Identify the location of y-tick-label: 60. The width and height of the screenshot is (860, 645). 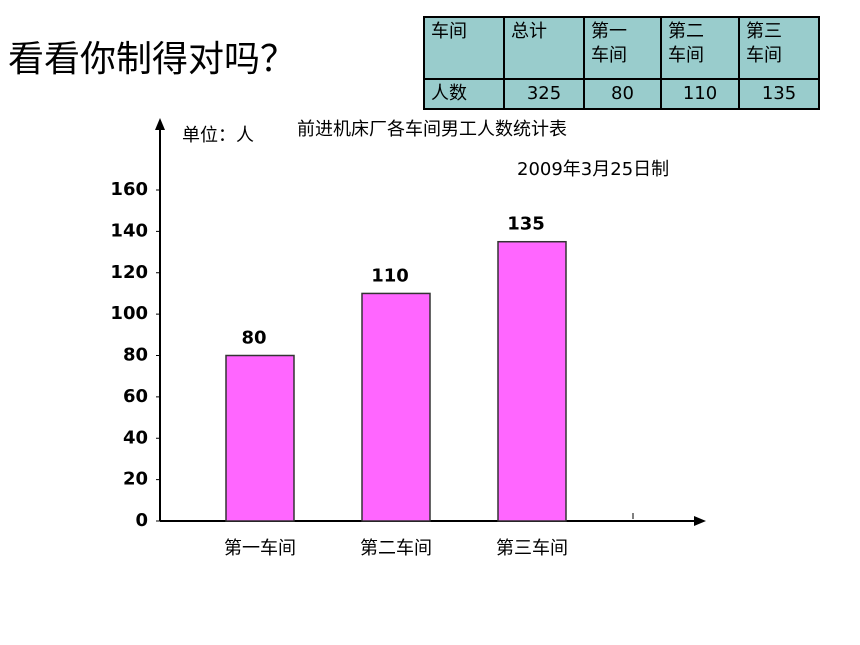
(135, 396).